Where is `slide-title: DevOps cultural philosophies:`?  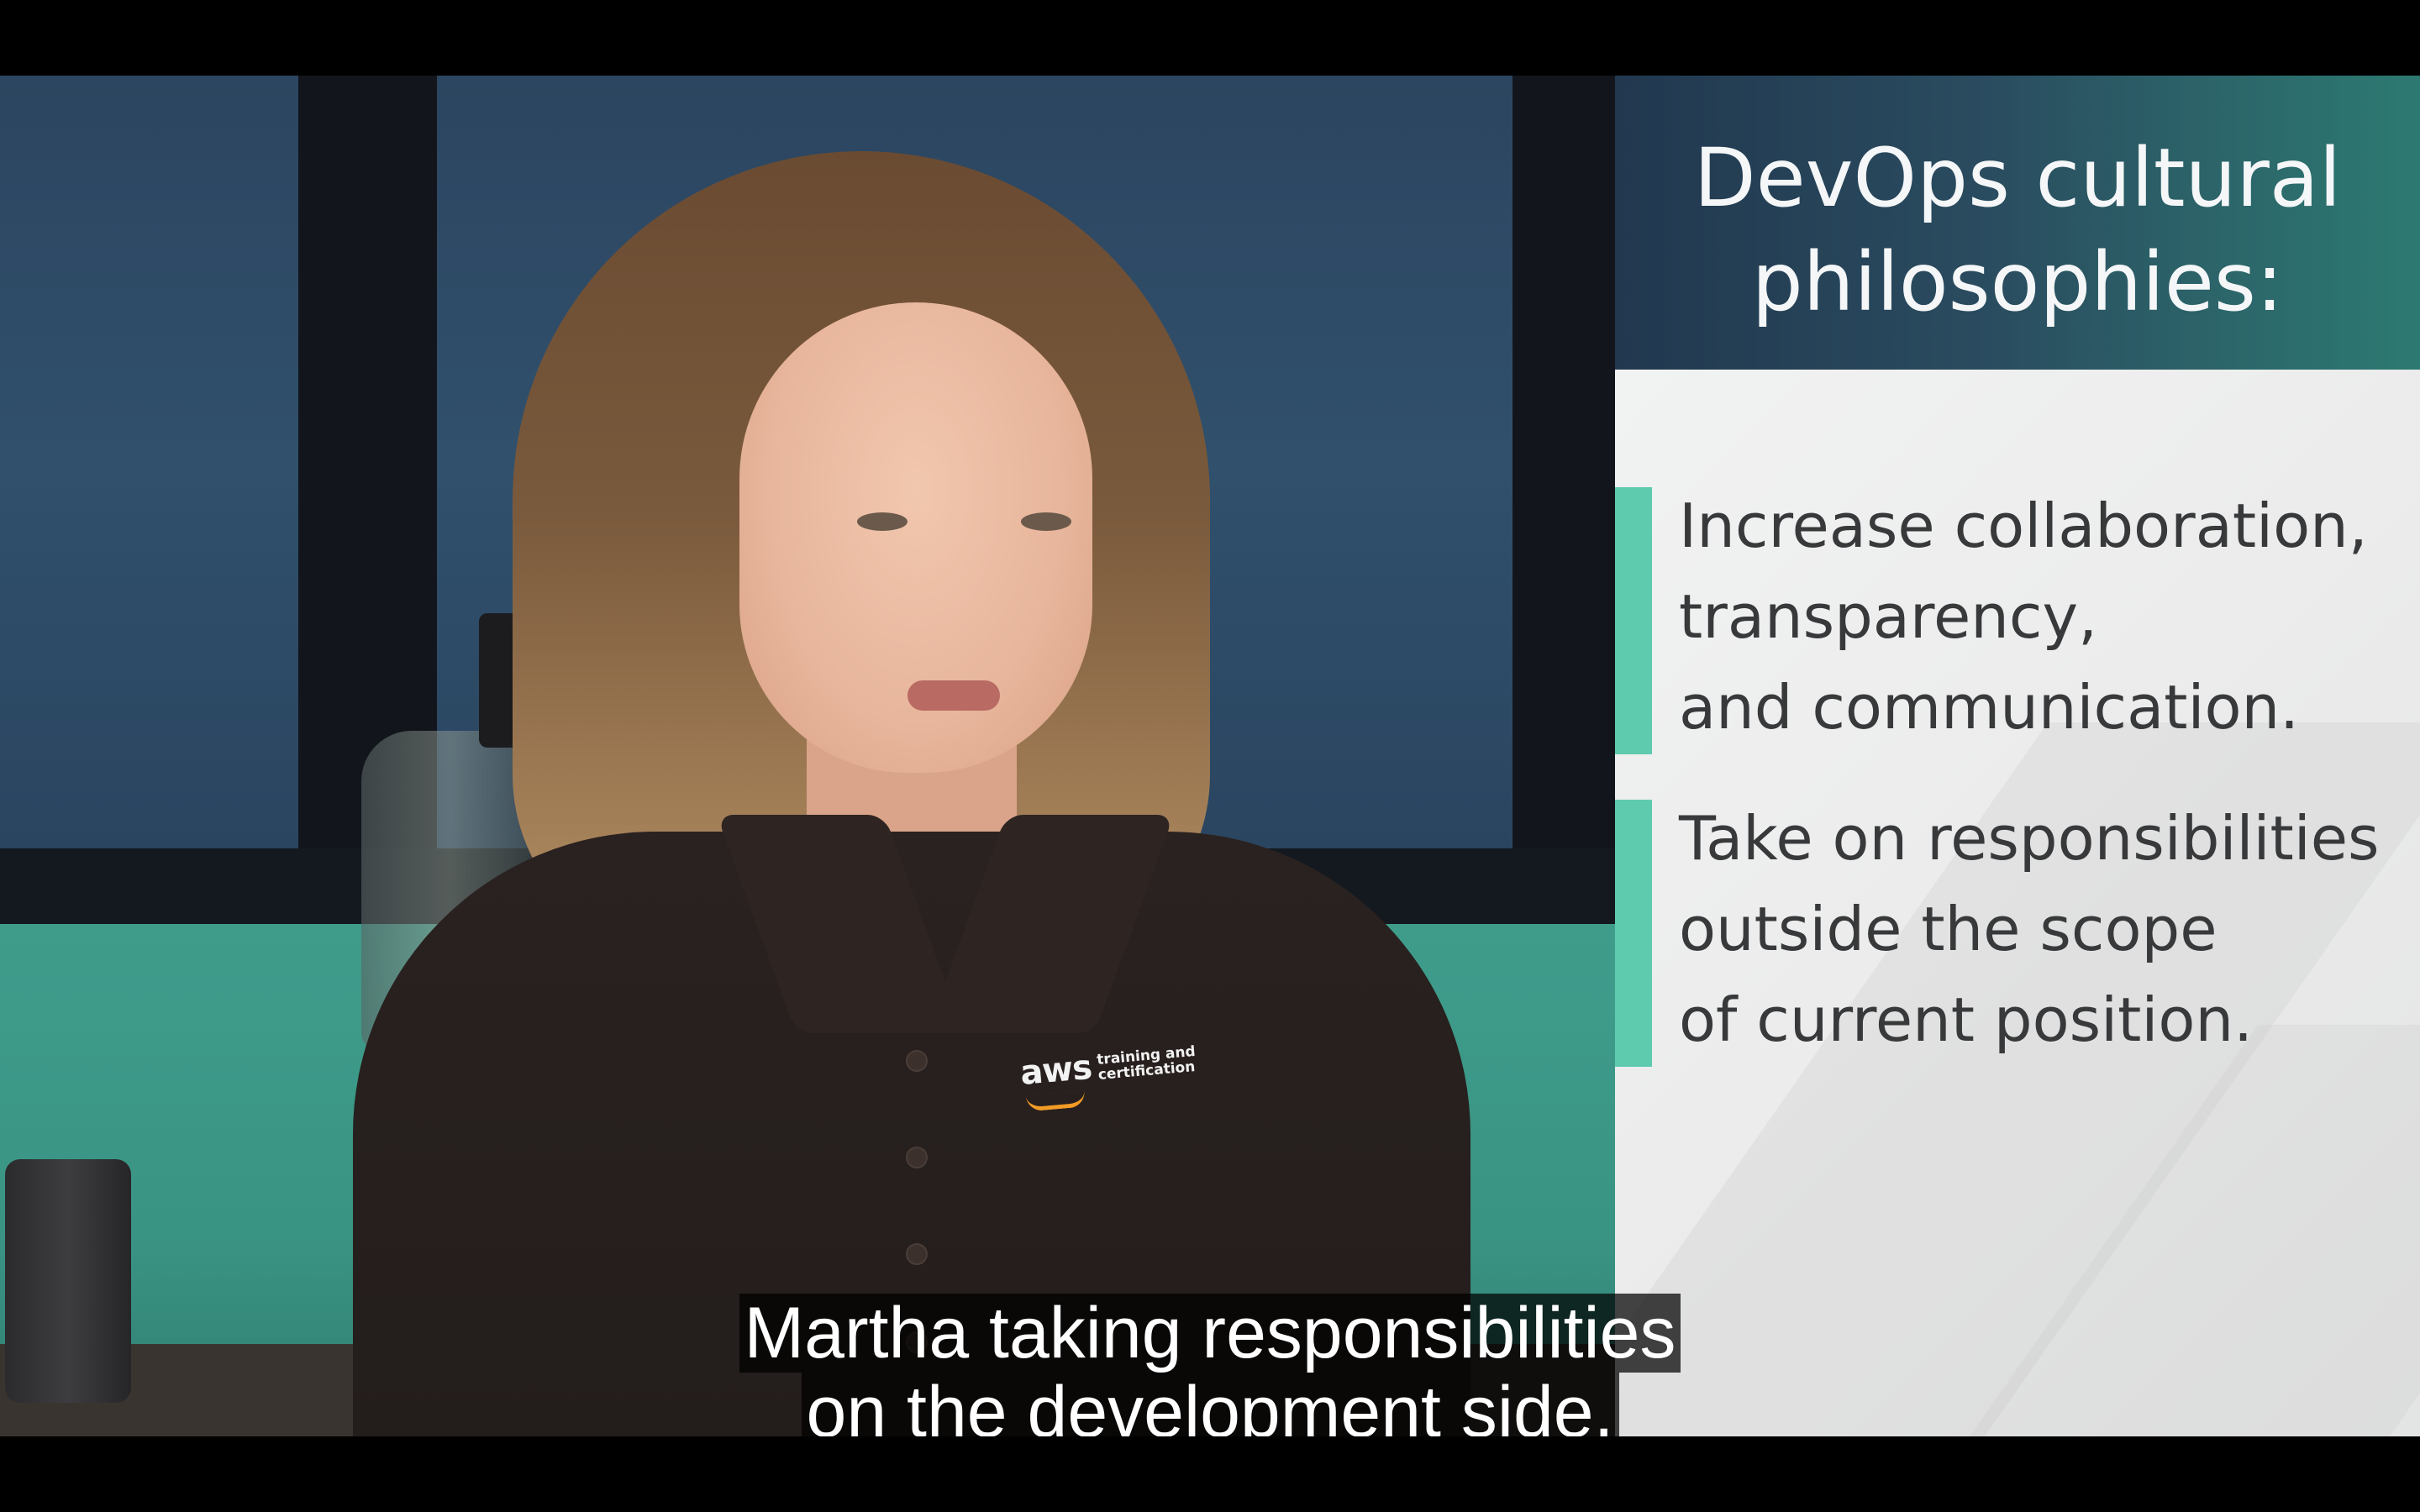
slide-title: DevOps cultural philosophies: is located at coordinates (2017, 230).